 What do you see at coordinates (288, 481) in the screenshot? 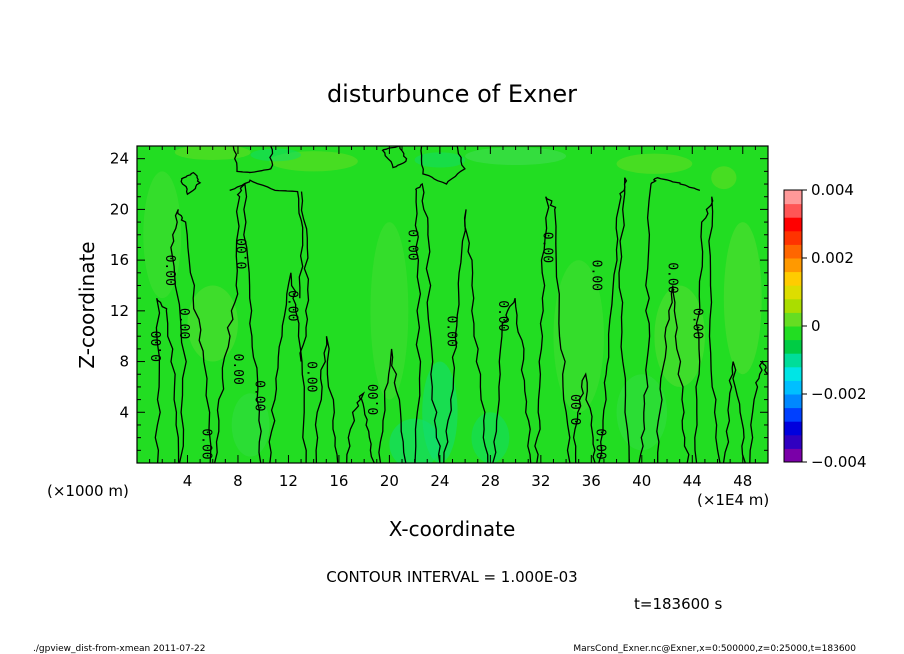
I see `x-tick-label: 12` at bounding box center [288, 481].